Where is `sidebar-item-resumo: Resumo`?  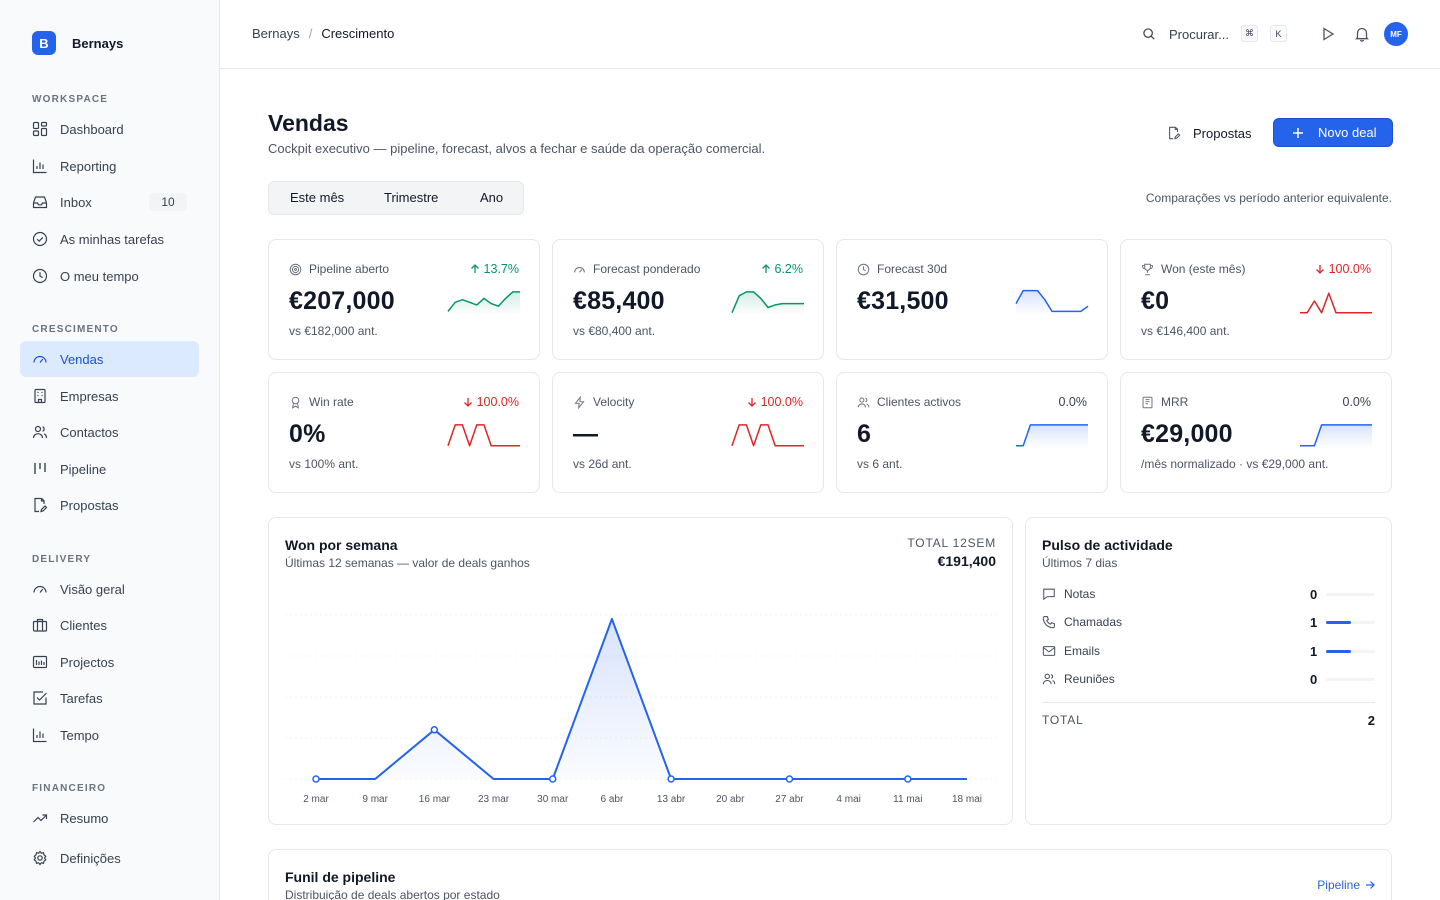
sidebar-item-resumo: Resumo is located at coordinates (109, 818).